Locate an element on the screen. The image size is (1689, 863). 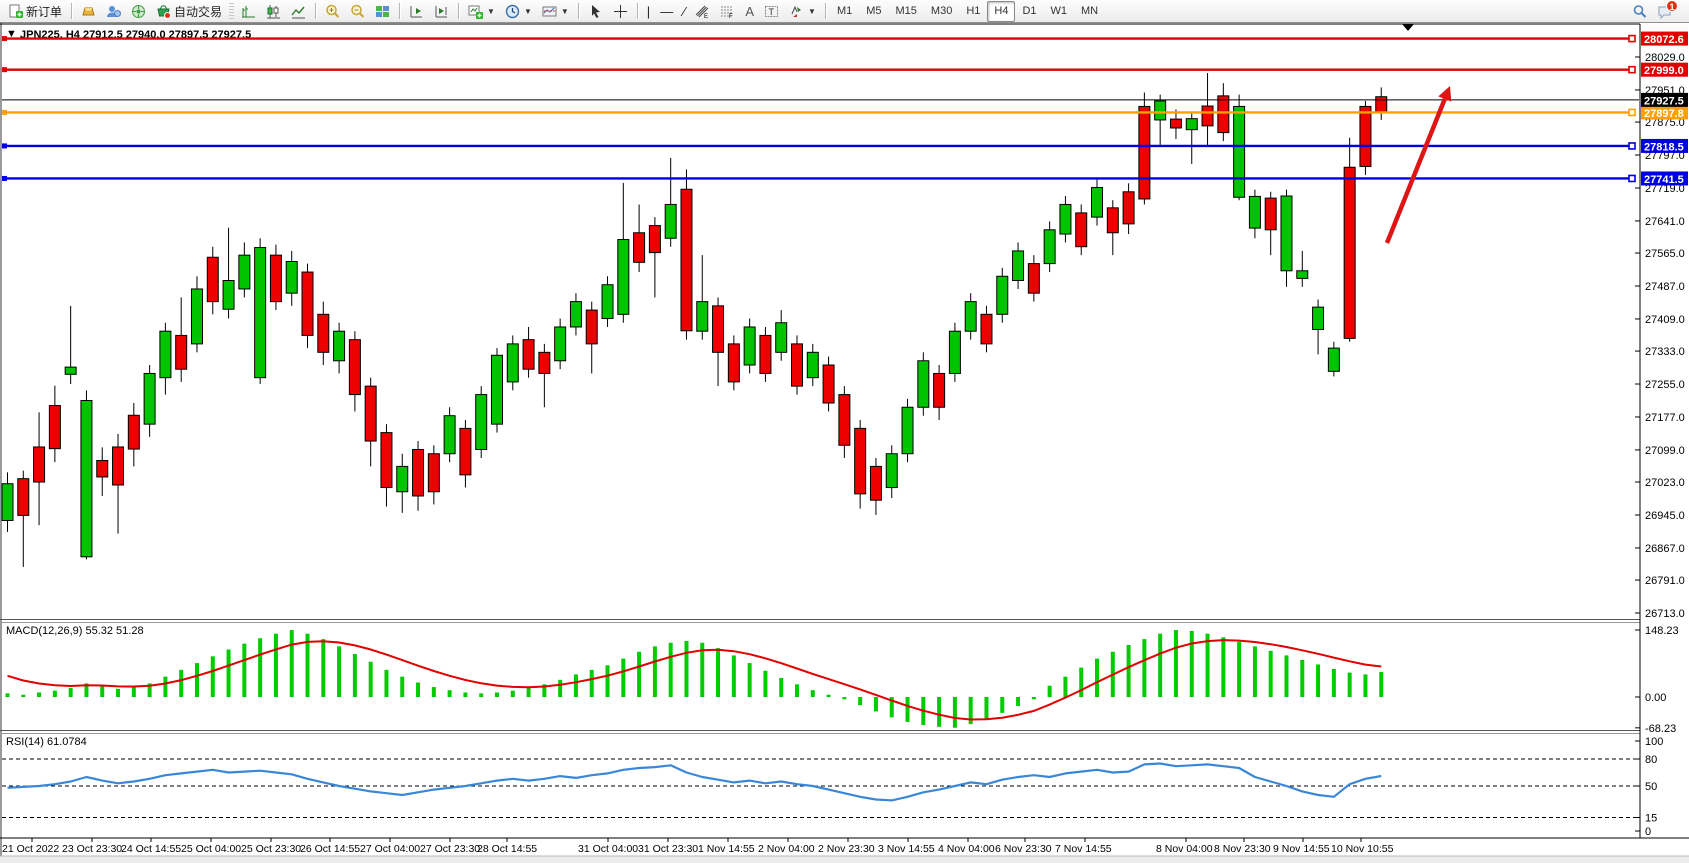
new-order-icon is located at coordinates (15, 11).